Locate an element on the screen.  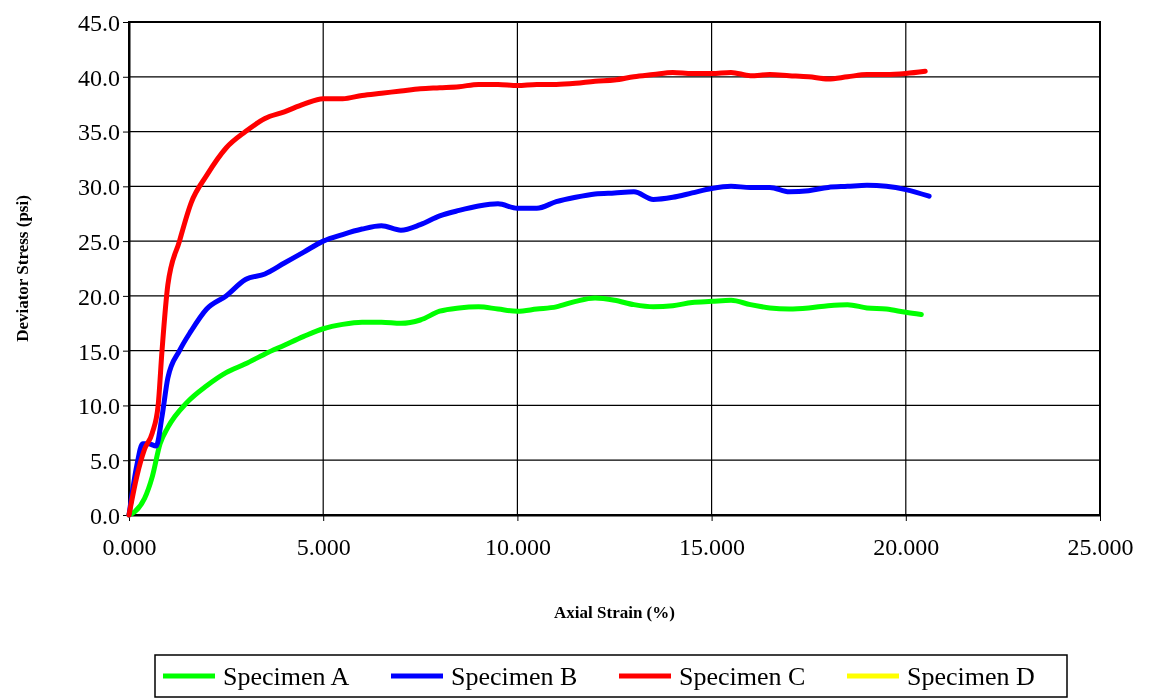
legend-label: Specimen C is located at coordinates (742, 677).